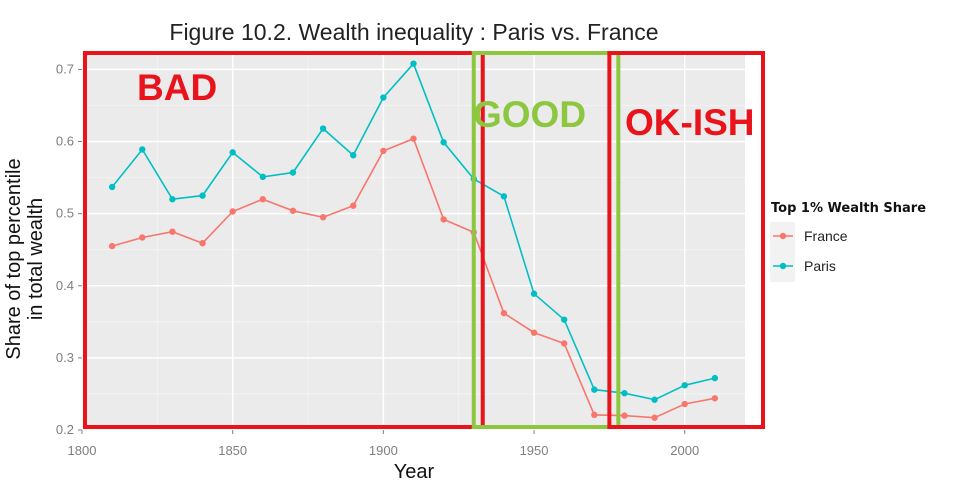 Image resolution: width=953 pixels, height=491 pixels. What do you see at coordinates (414, 472) in the screenshot?
I see `x-axis-title: Year` at bounding box center [414, 472].